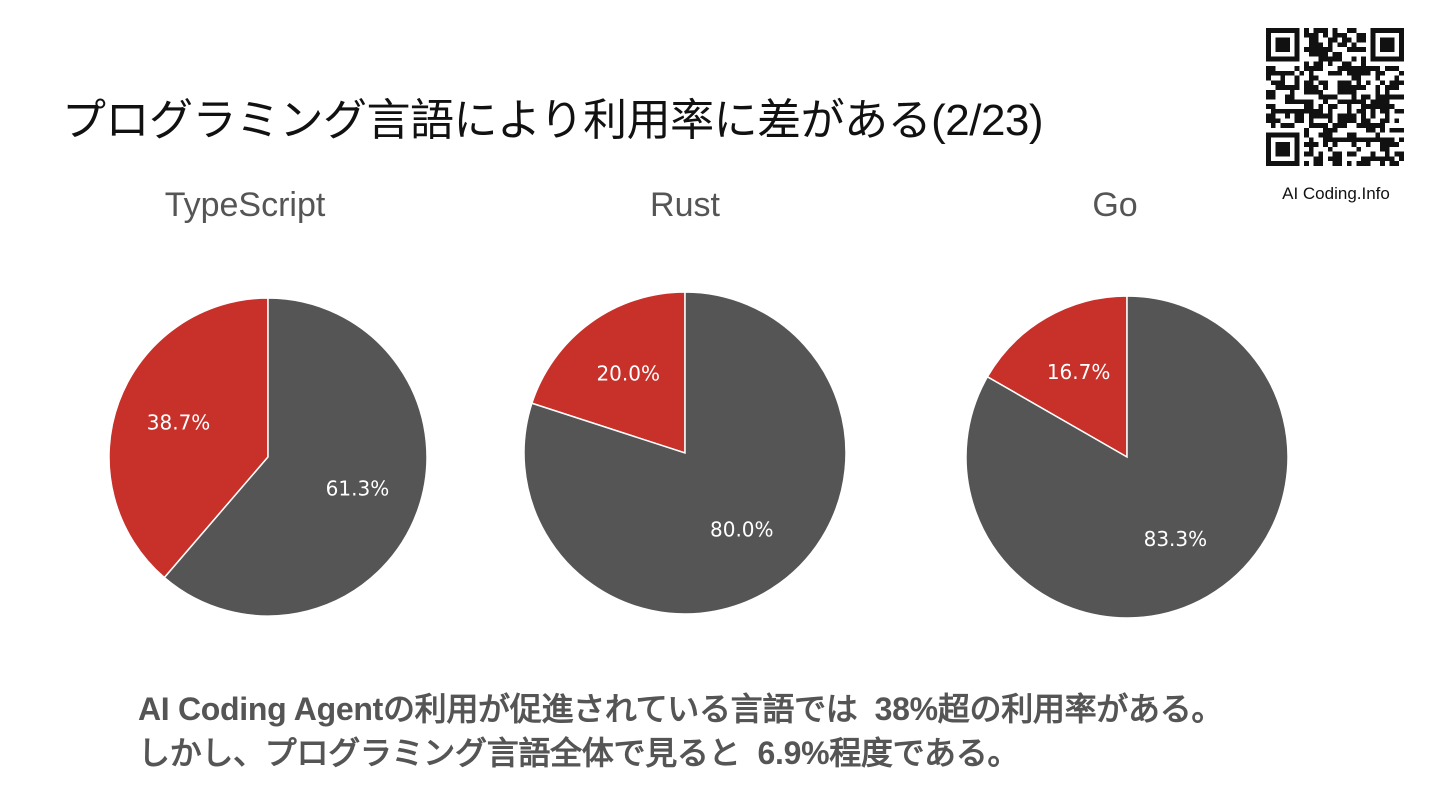 This screenshot has height=810, width=1440. Describe the element at coordinates (1336, 193) in the screenshot. I see `qr-caption: AI Coding.Info` at that location.